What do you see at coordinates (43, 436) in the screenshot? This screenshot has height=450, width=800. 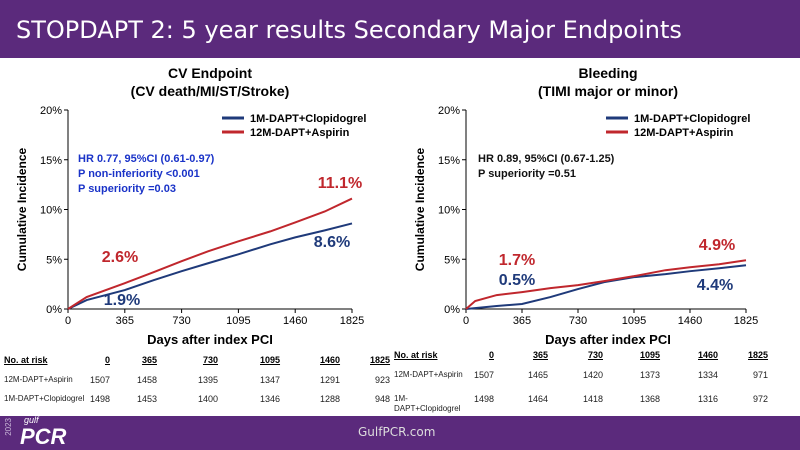 I see `pcr-logo: PCR` at bounding box center [43, 436].